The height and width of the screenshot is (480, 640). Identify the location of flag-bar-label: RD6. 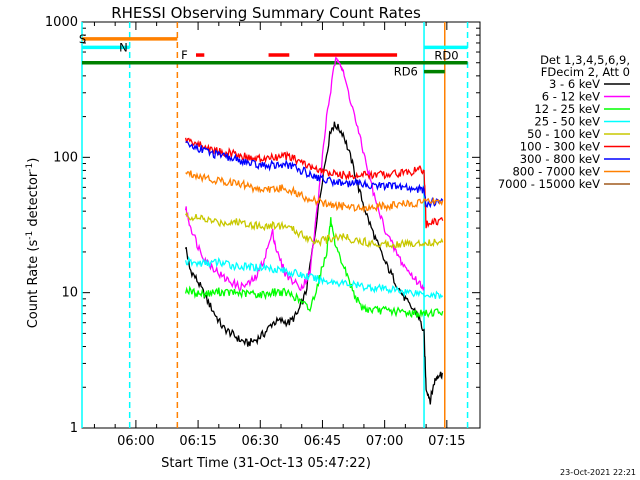
(406, 72).